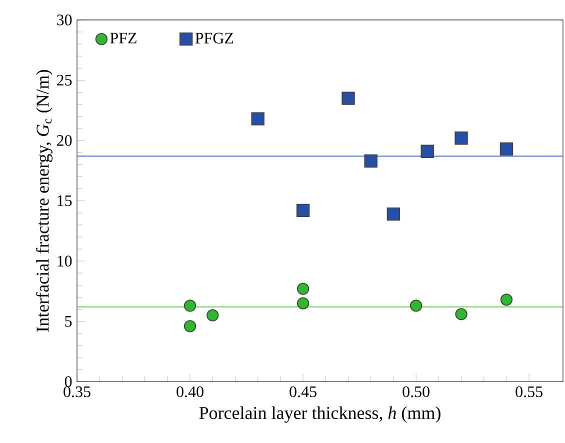 The height and width of the screenshot is (443, 565). Describe the element at coordinates (68, 382) in the screenshot. I see `y-tick-label: 0` at that location.